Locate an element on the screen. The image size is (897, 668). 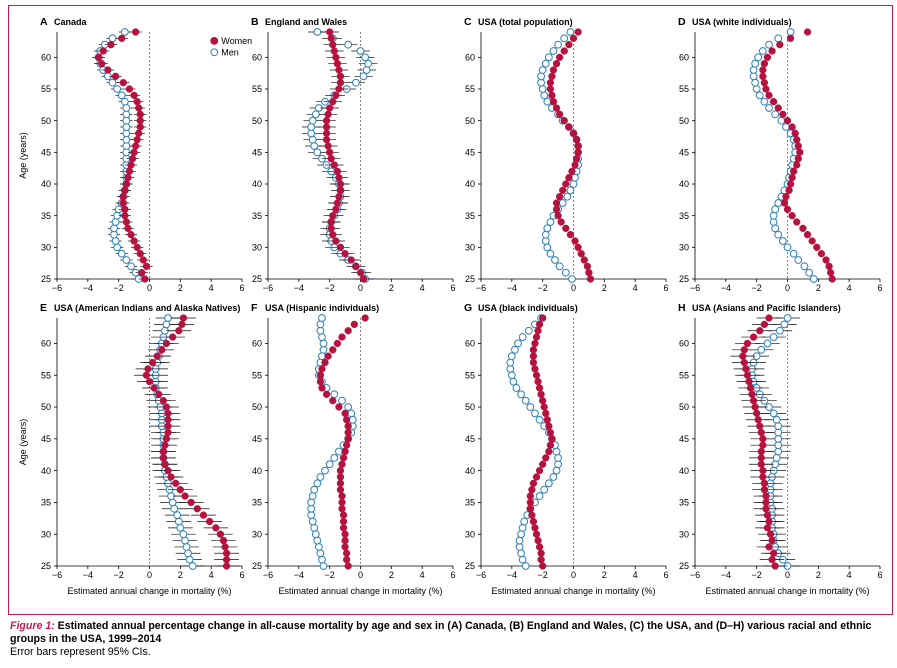
panel-e-ytick-label: 55 is located at coordinates (46, 375).